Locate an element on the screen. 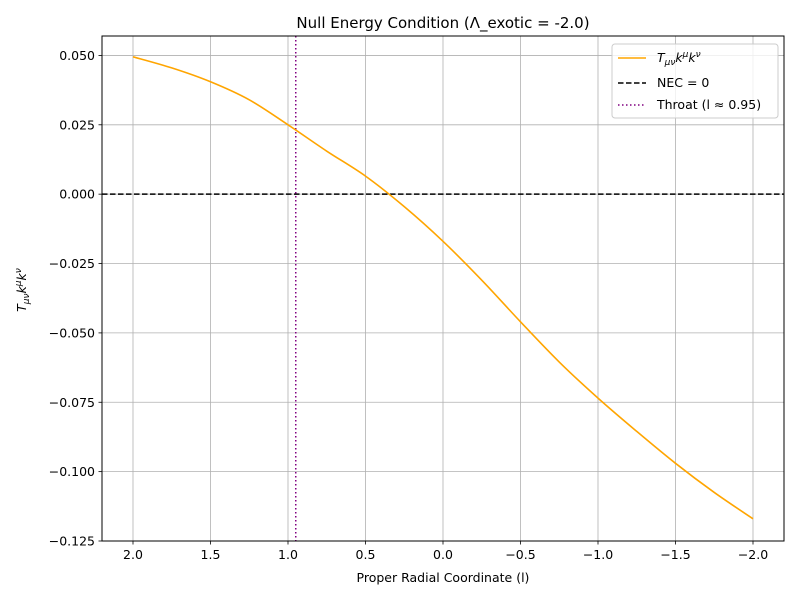 This screenshot has width=800, height=600. x-tick-label: −2.0 is located at coordinates (753, 554).